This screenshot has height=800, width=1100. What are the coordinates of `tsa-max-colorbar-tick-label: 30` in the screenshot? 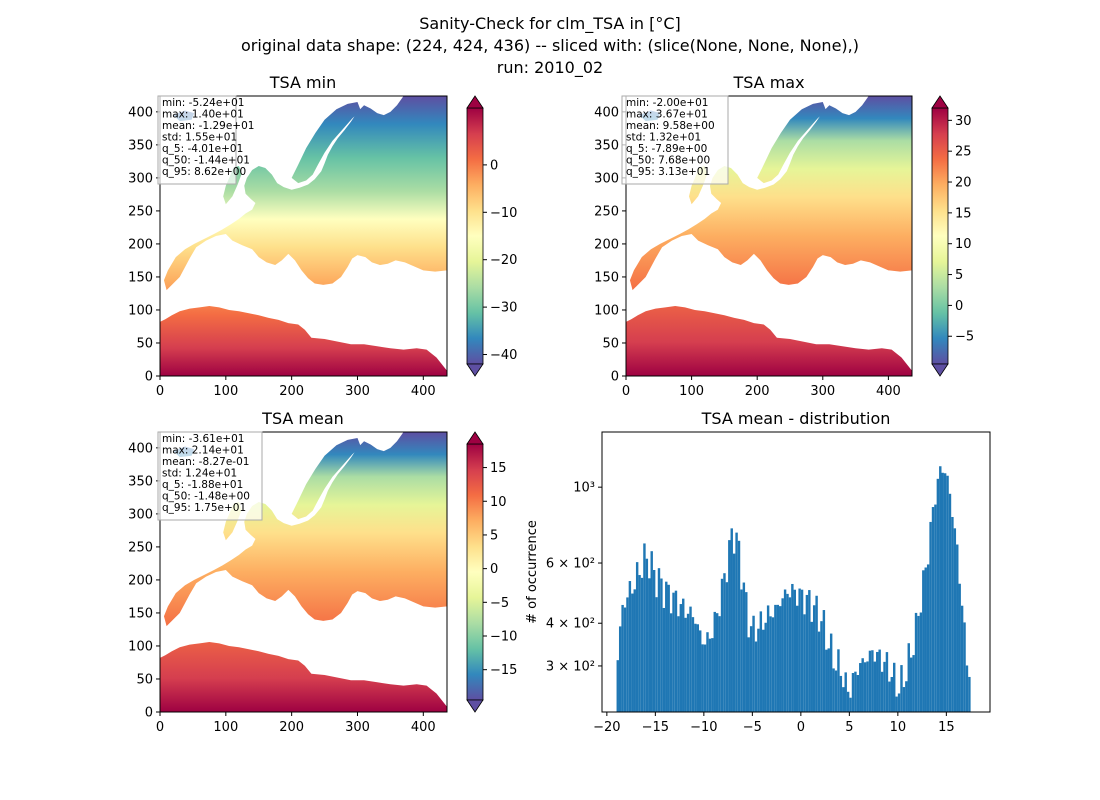 It's located at (963, 121).